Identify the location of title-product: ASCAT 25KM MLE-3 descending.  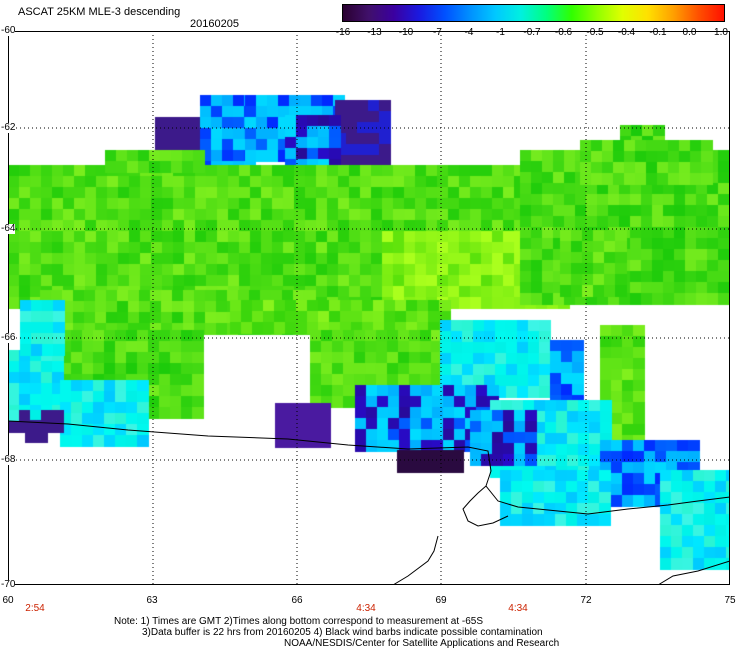
(99, 12).